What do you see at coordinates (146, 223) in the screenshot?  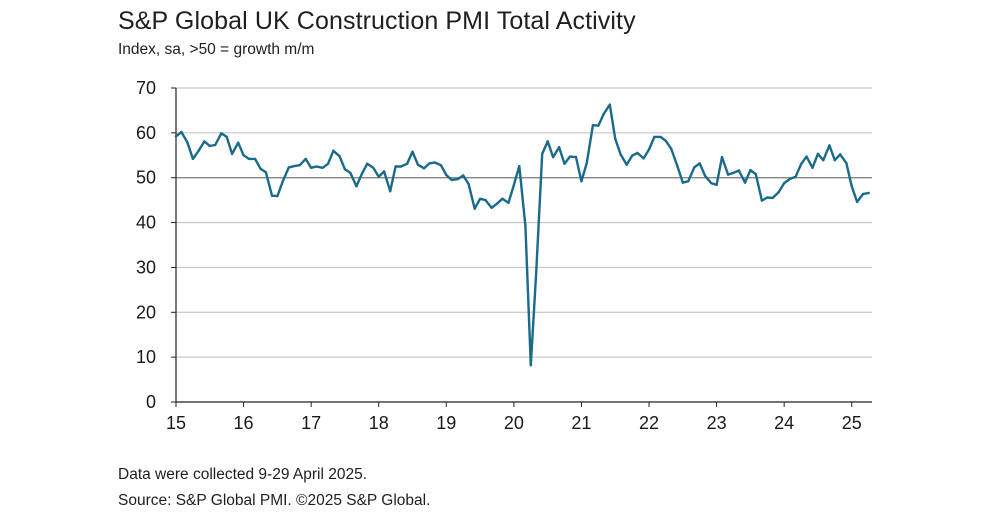 I see `y-tick-label: 40` at bounding box center [146, 223].